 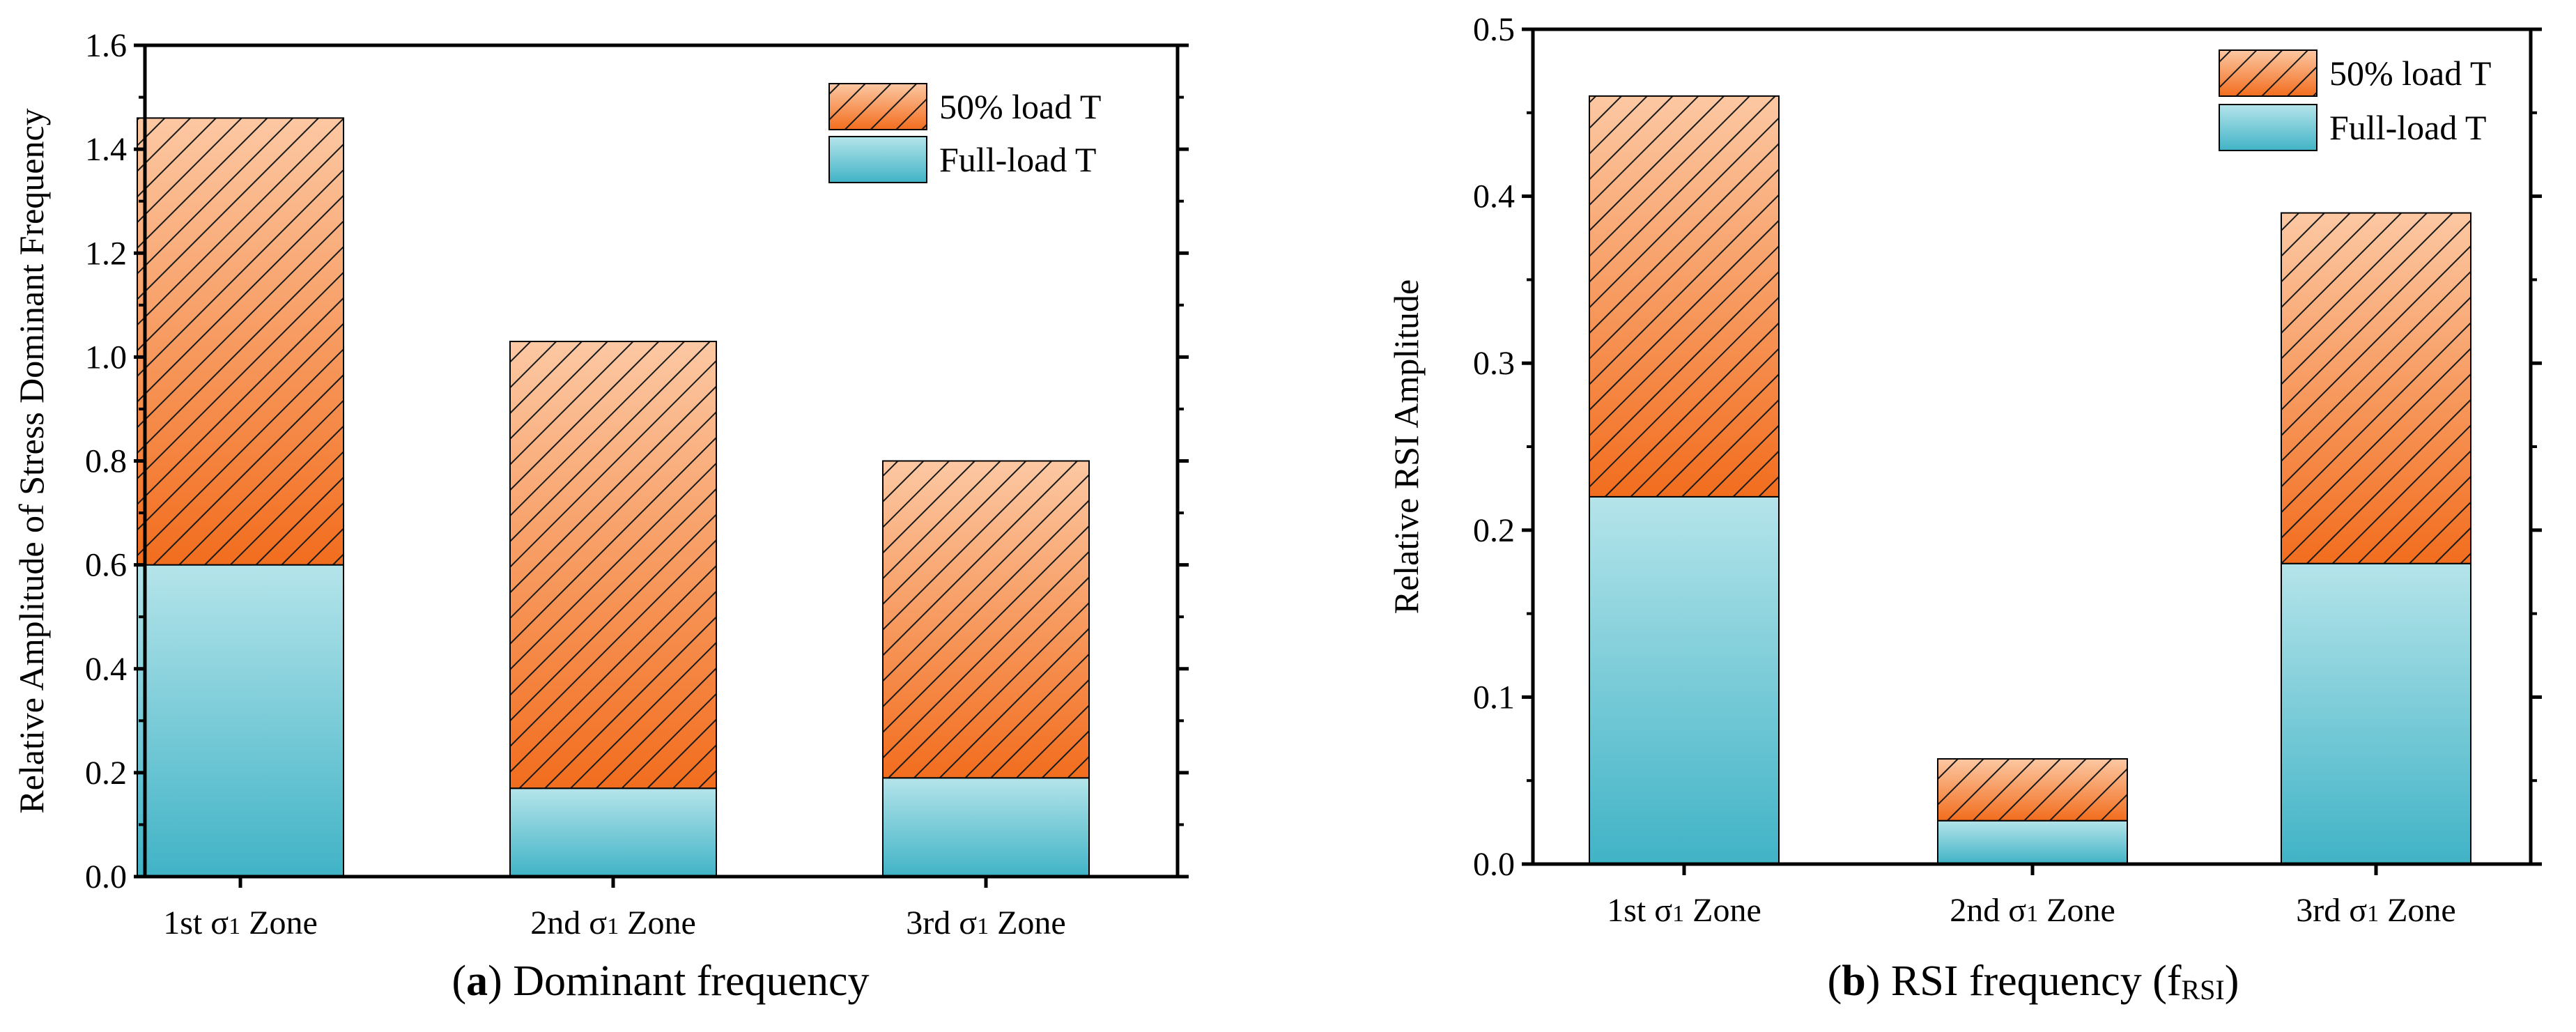 I want to click on y-tick-label-3: 0.3, so click(x=1494, y=364).